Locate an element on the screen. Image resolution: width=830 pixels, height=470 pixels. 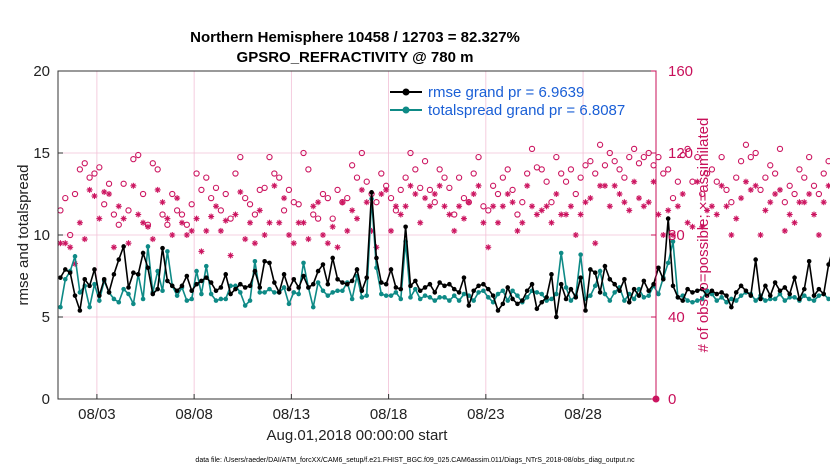
x-tick-label-4: 08/23 is located at coordinates (486, 414).